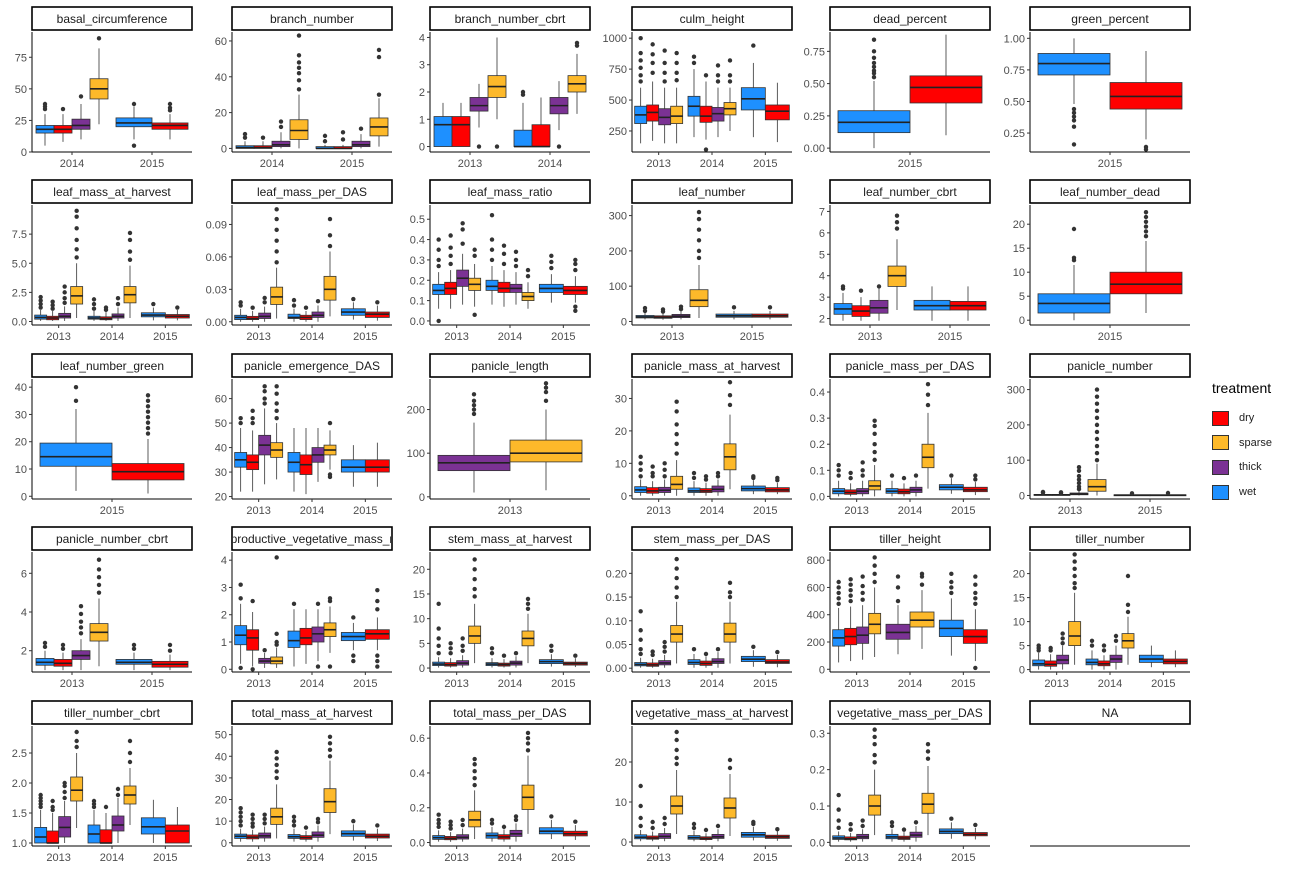 This screenshot has width=1300, height=875. Describe the element at coordinates (621, 432) in the screenshot. I see `y-tick-label: 20` at that location.